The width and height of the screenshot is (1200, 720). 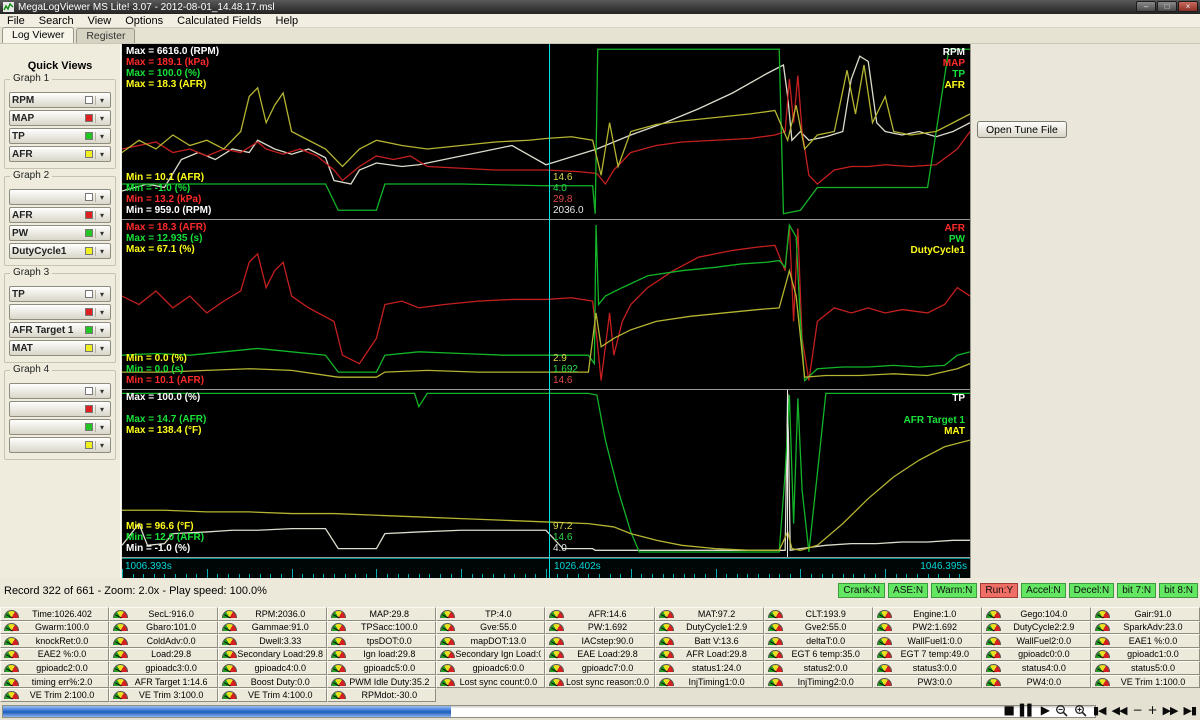 What do you see at coordinates (382, 627) in the screenshot?
I see `gauge-cell-tpsacc: TPSacc:100.0` at bounding box center [382, 627].